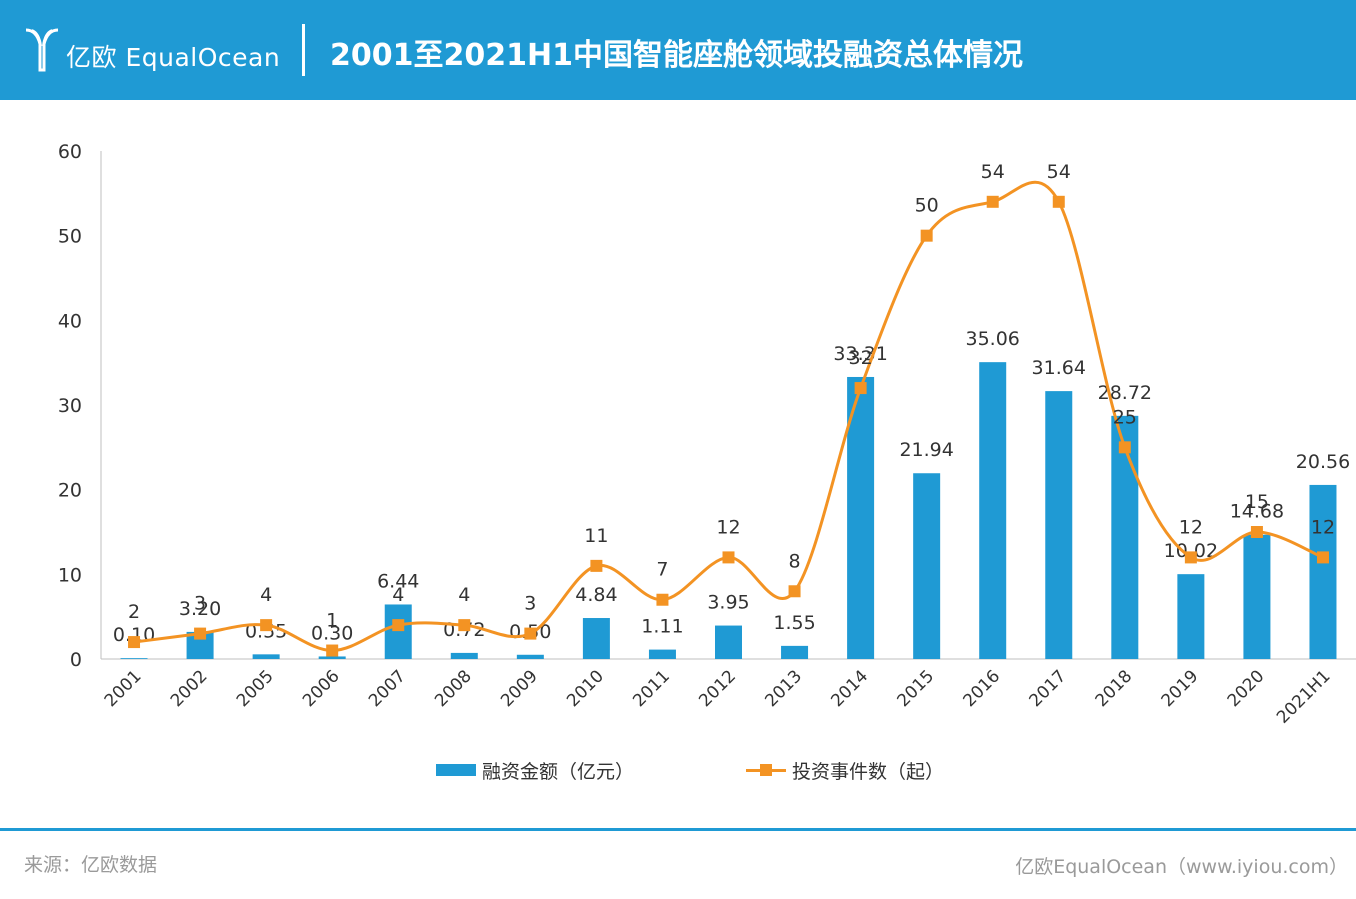  I want to click on bar-data-label: 14.68, so click(1257, 512).